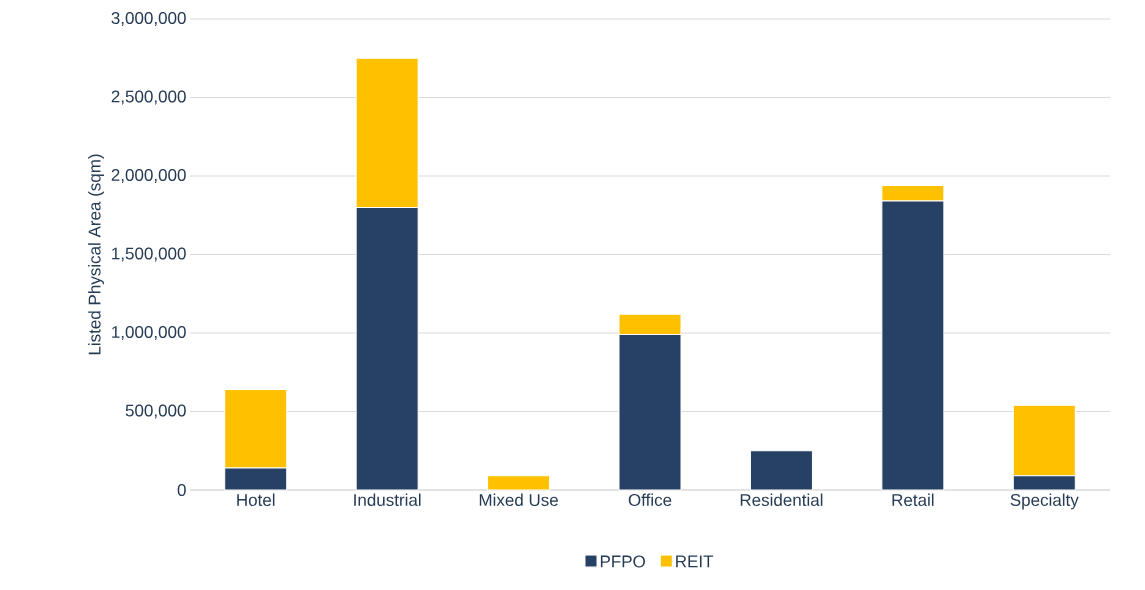 The width and height of the screenshot is (1145, 590). I want to click on legend-label: PFPO, so click(622, 561).